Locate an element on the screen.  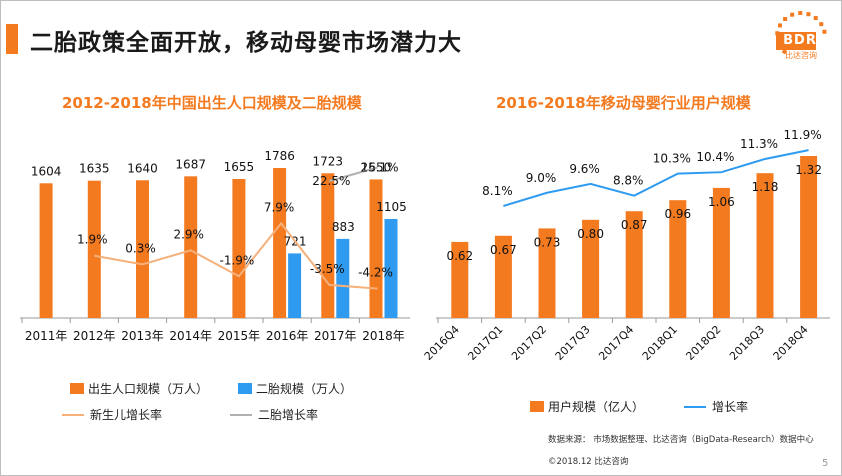
line-point-label: 9.0% is located at coordinates (541, 178).